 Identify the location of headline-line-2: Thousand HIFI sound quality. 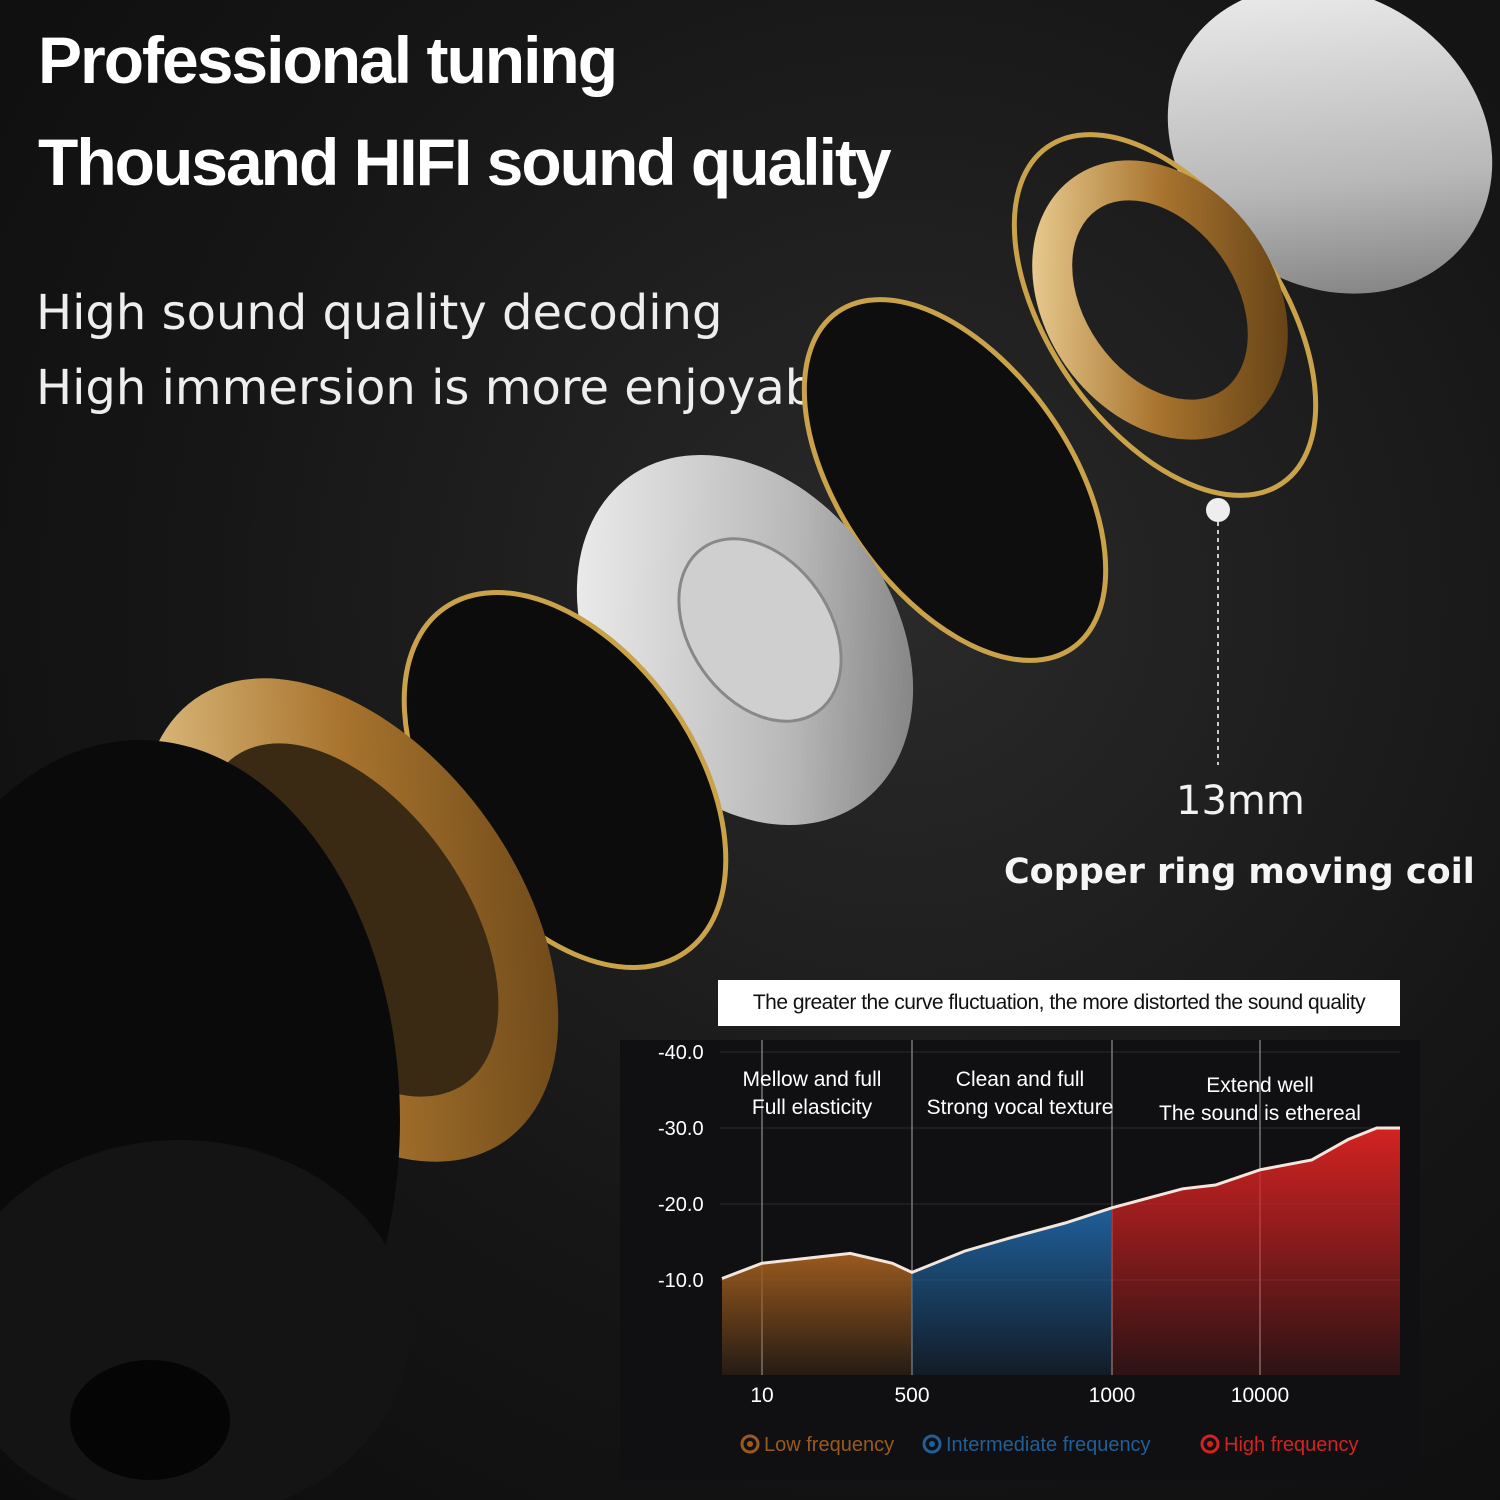
(465, 162).